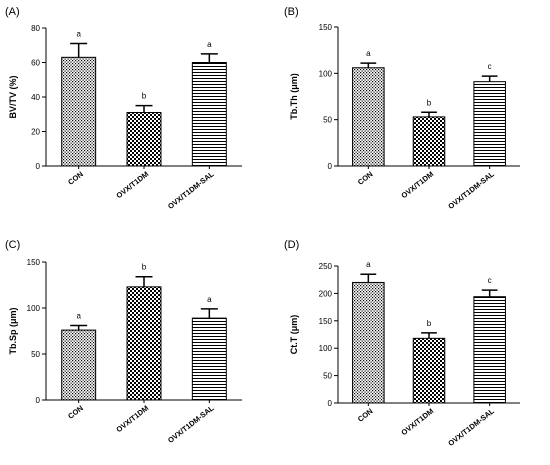 The height and width of the screenshot is (465, 550). I want to click on y-tick-label: 20, so click(35, 132).